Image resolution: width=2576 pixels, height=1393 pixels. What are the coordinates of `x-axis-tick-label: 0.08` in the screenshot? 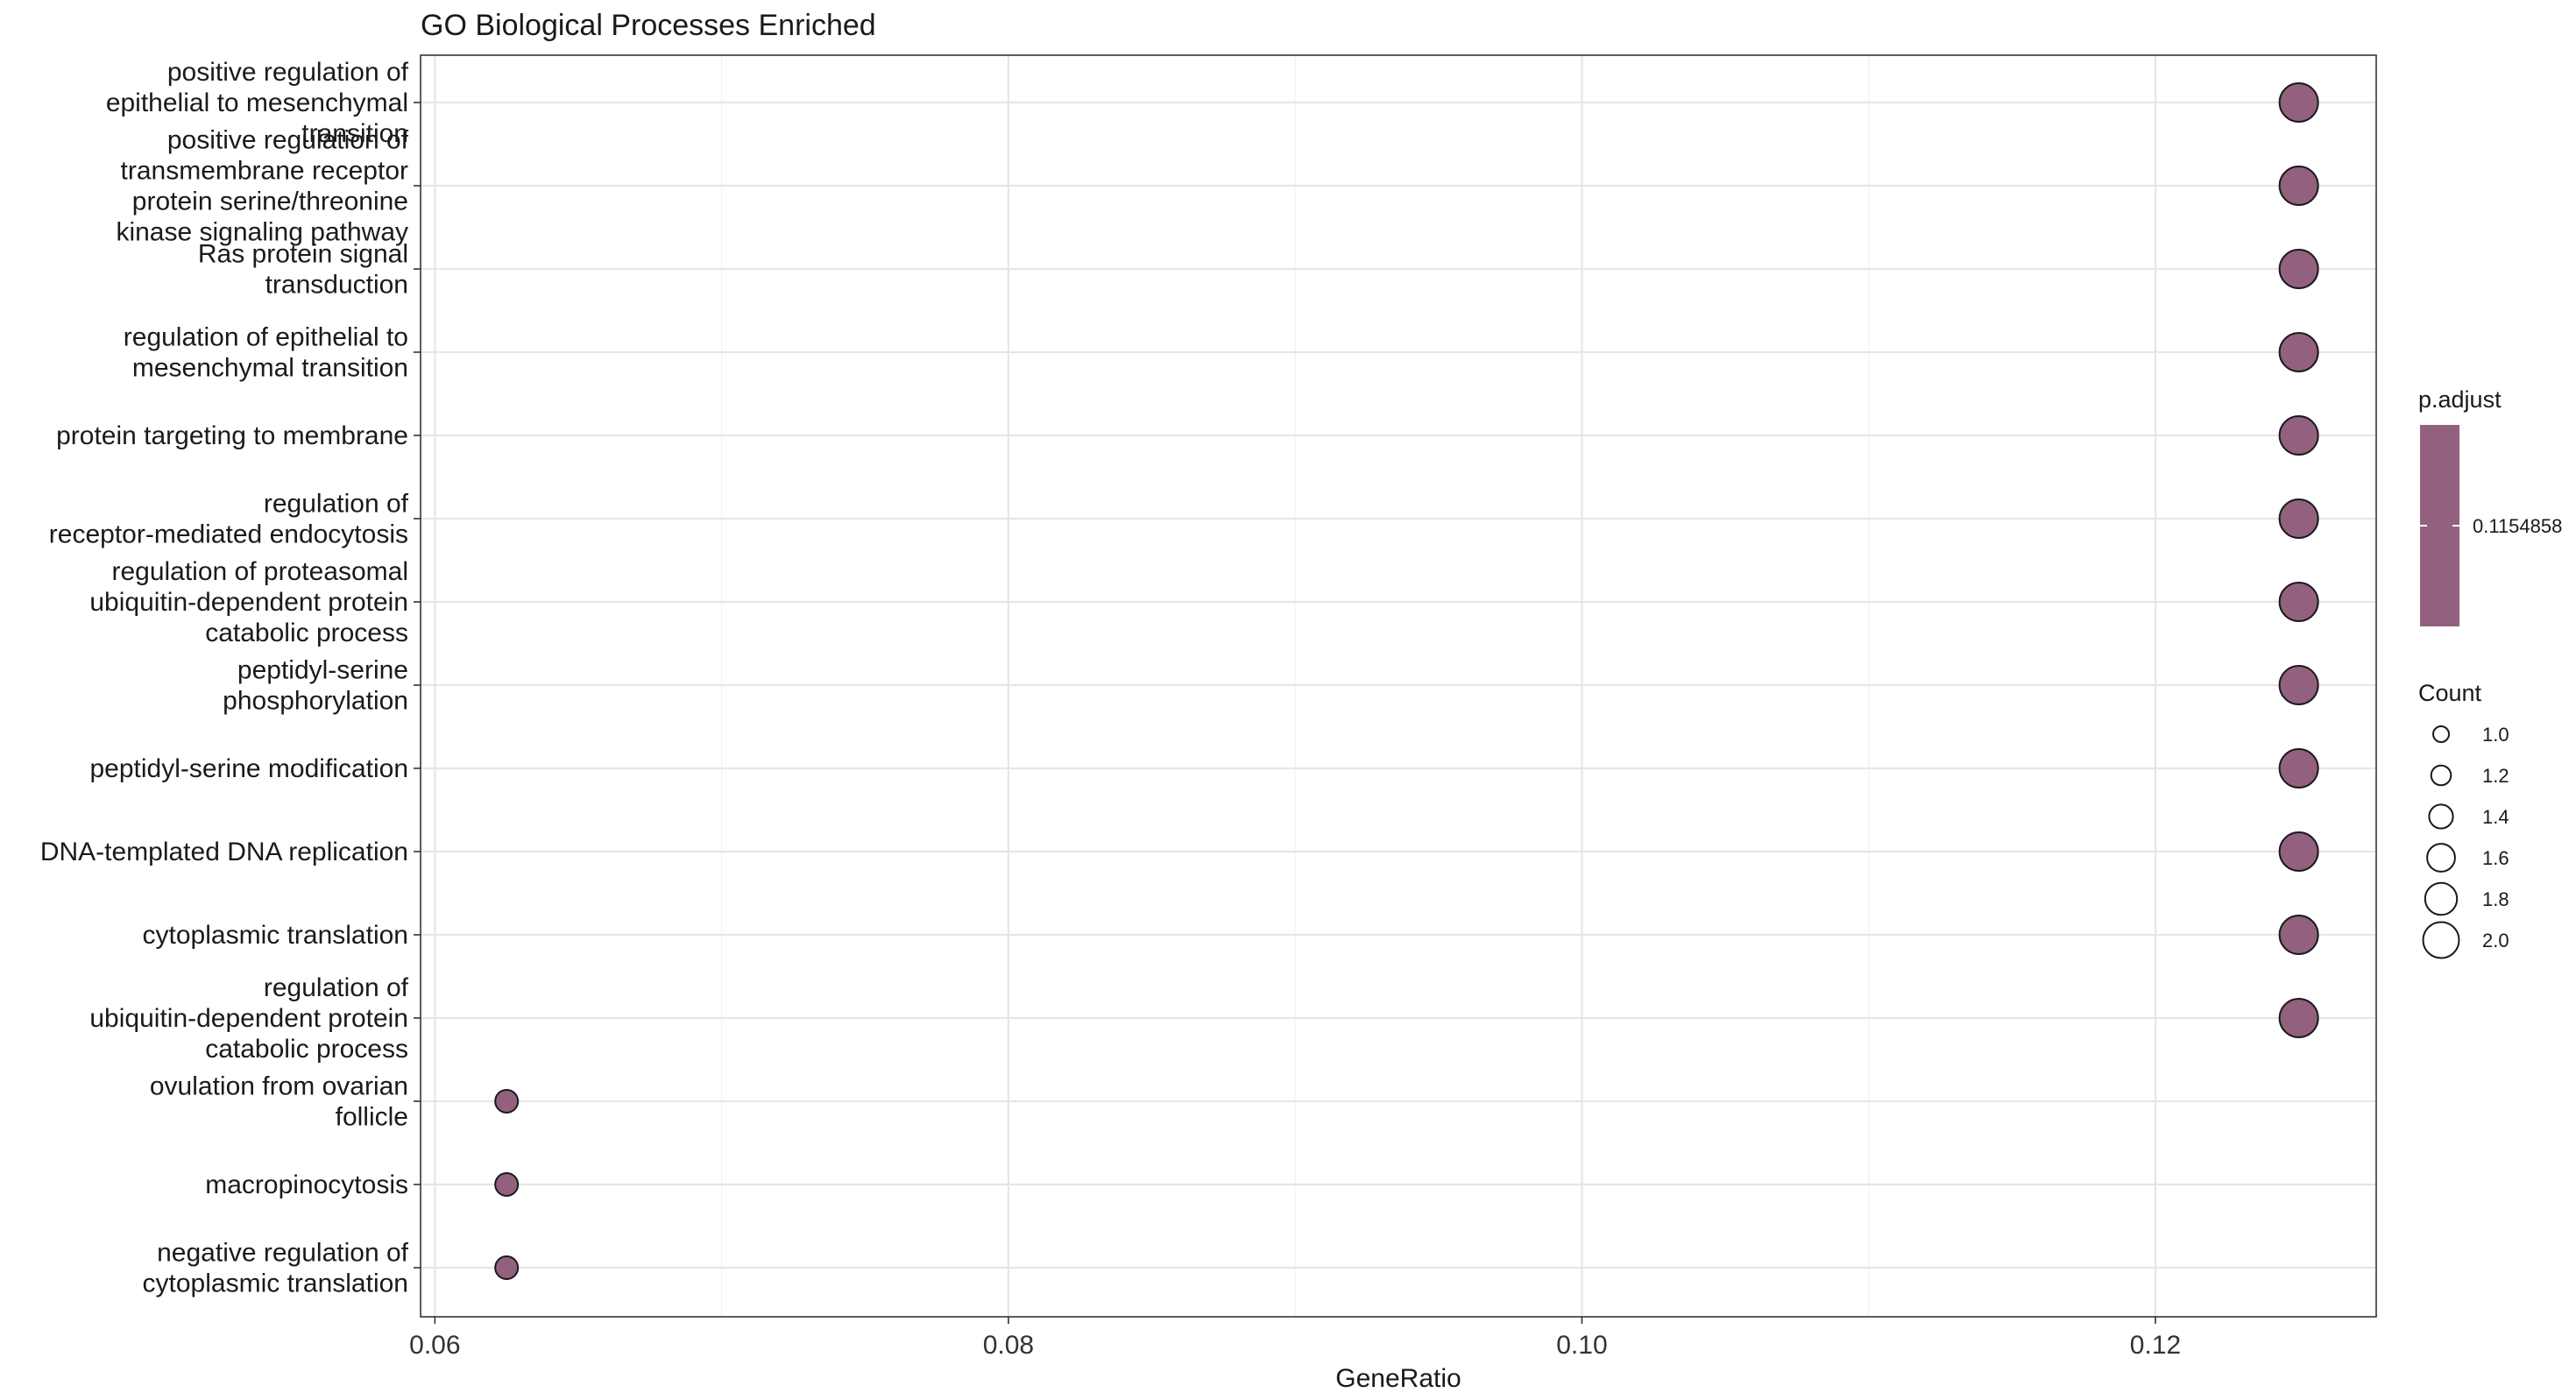 It's located at (1008, 1346).